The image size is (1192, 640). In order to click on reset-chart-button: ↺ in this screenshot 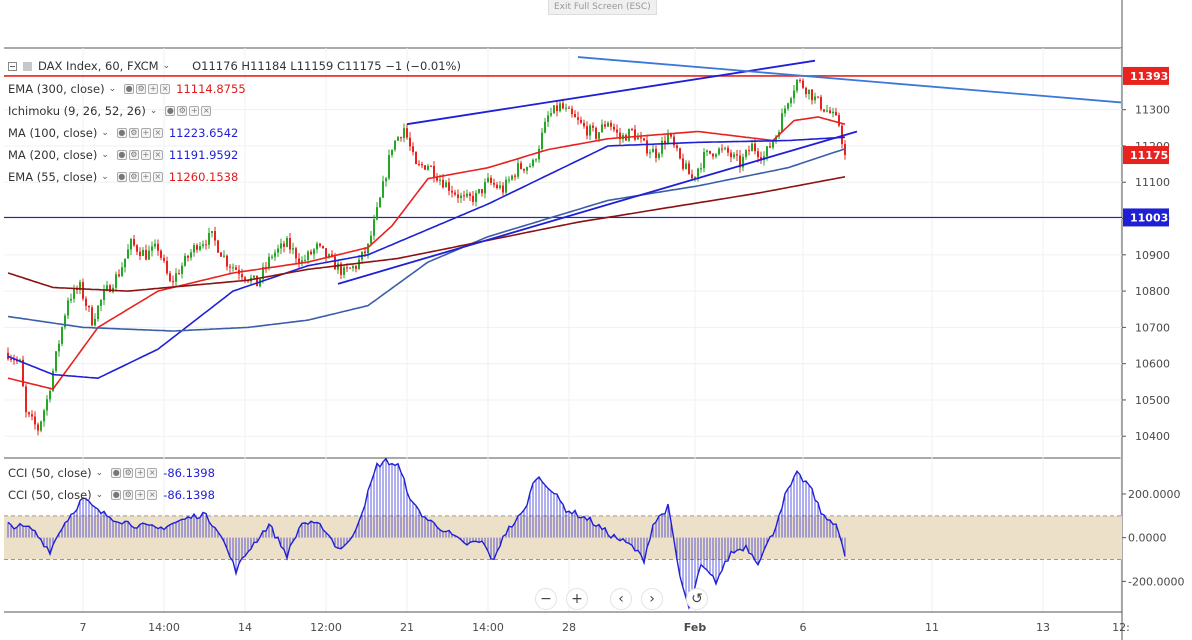, I will do `click(697, 599)`.